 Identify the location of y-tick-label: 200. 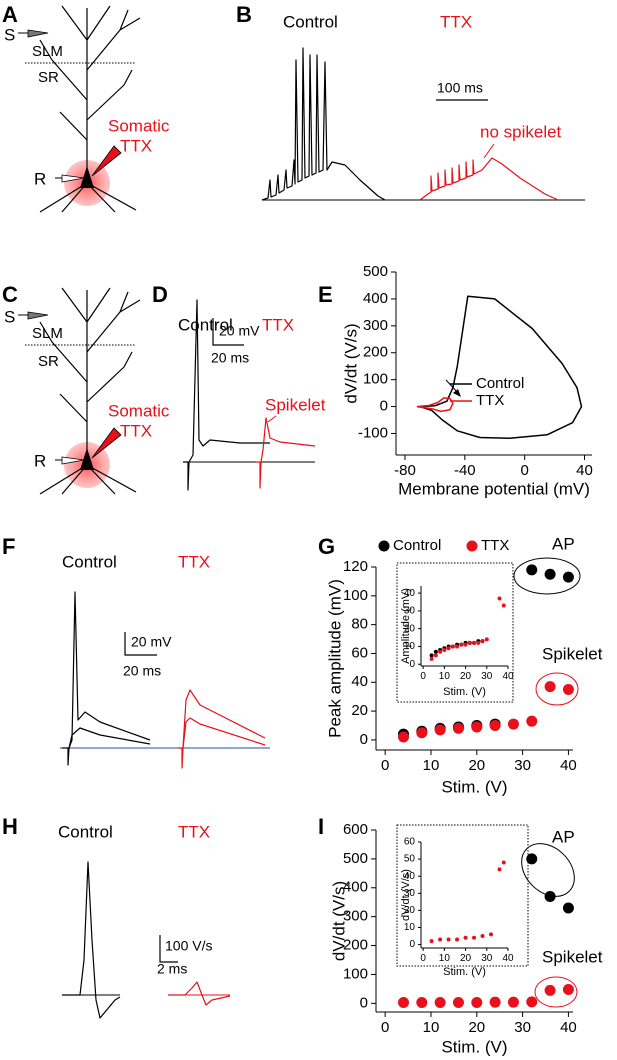
(355, 945).